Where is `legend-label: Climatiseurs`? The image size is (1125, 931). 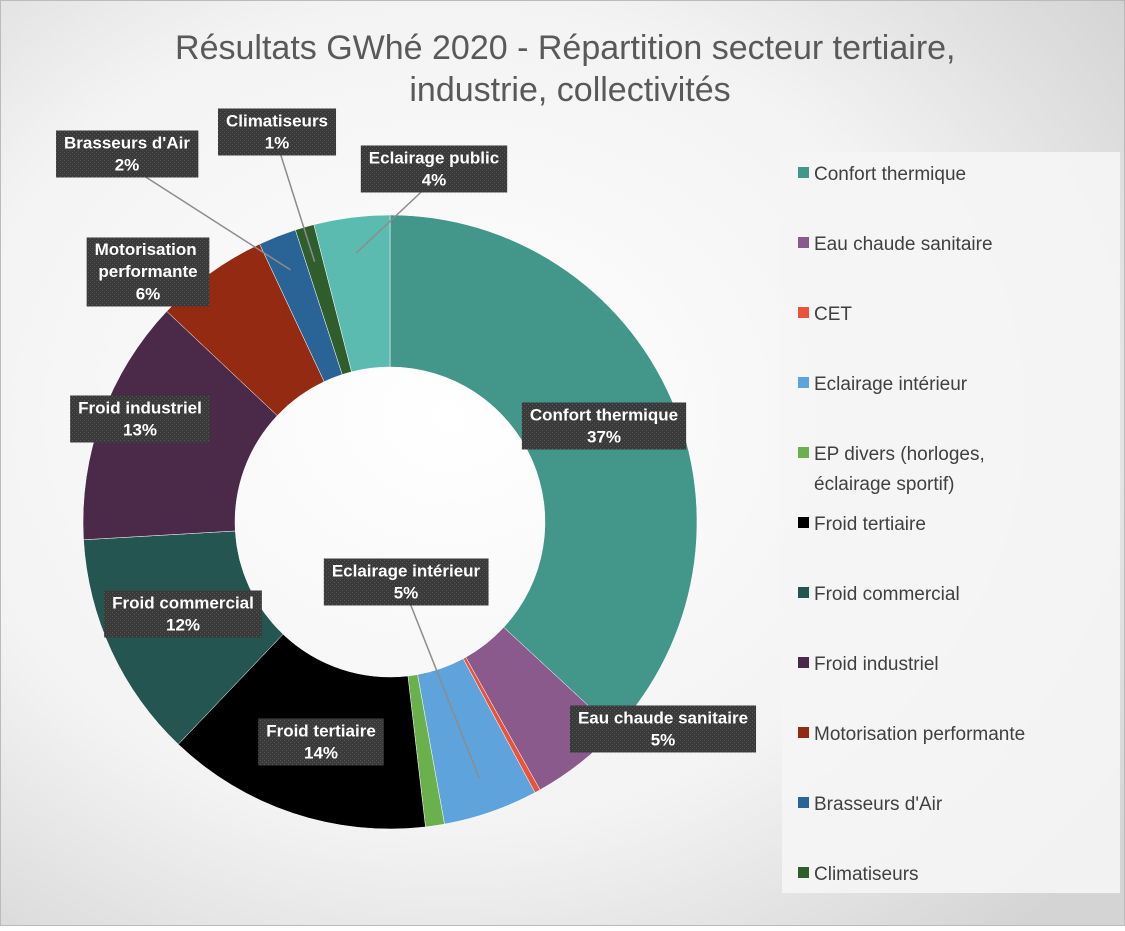
legend-label: Climatiseurs is located at coordinates (866, 874).